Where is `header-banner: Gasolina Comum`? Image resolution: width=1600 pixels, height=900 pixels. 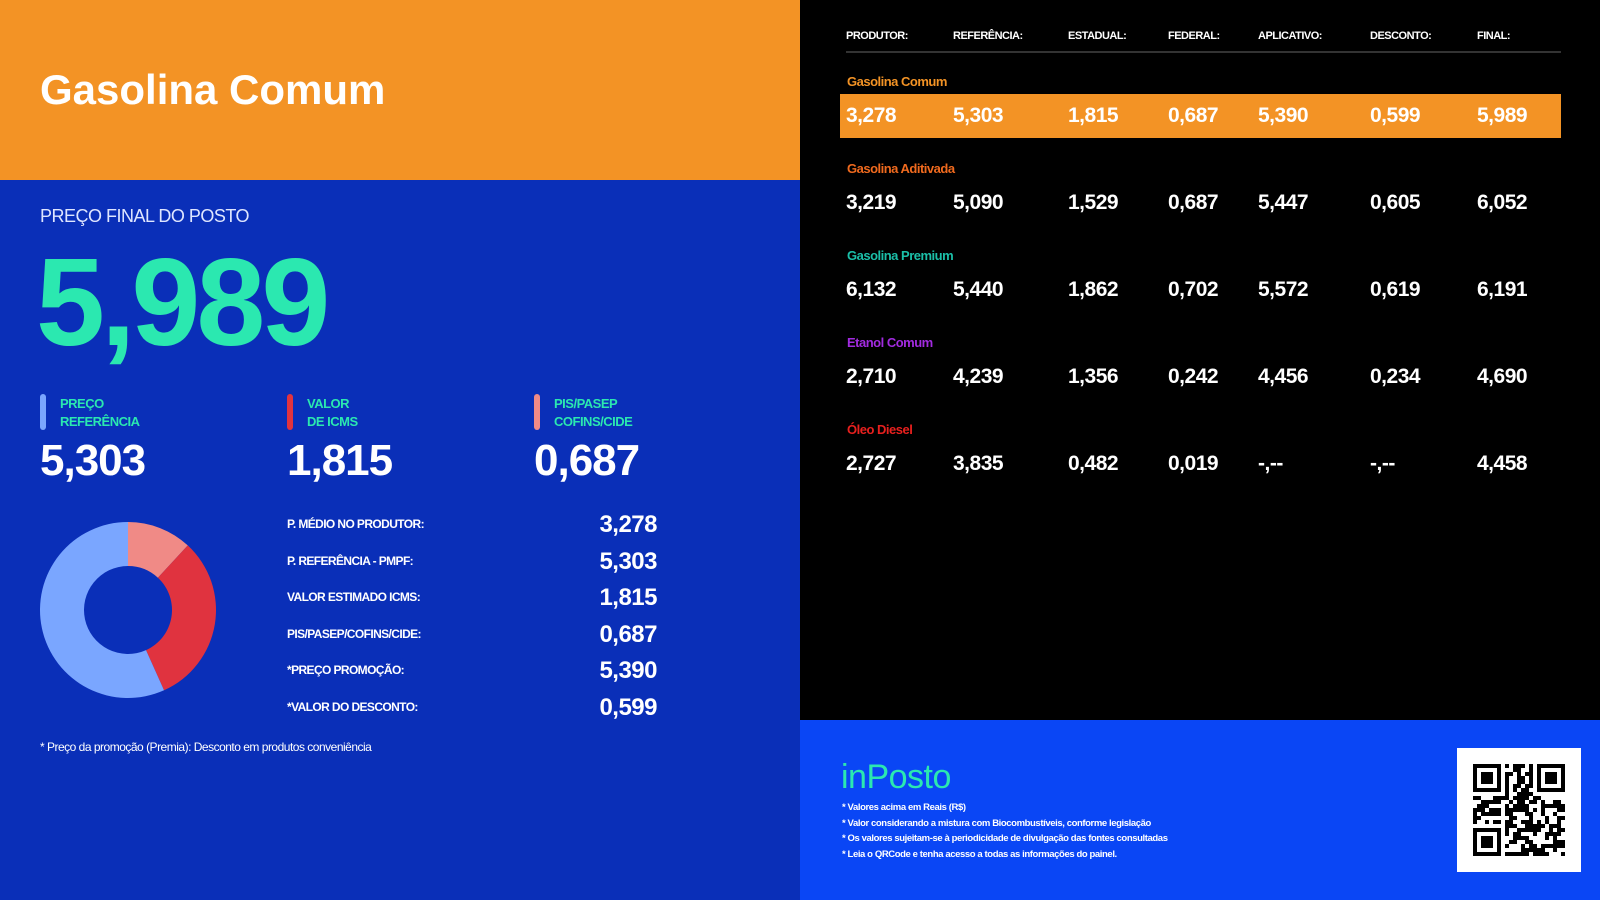
header-banner: Gasolina Comum is located at coordinates (400, 90).